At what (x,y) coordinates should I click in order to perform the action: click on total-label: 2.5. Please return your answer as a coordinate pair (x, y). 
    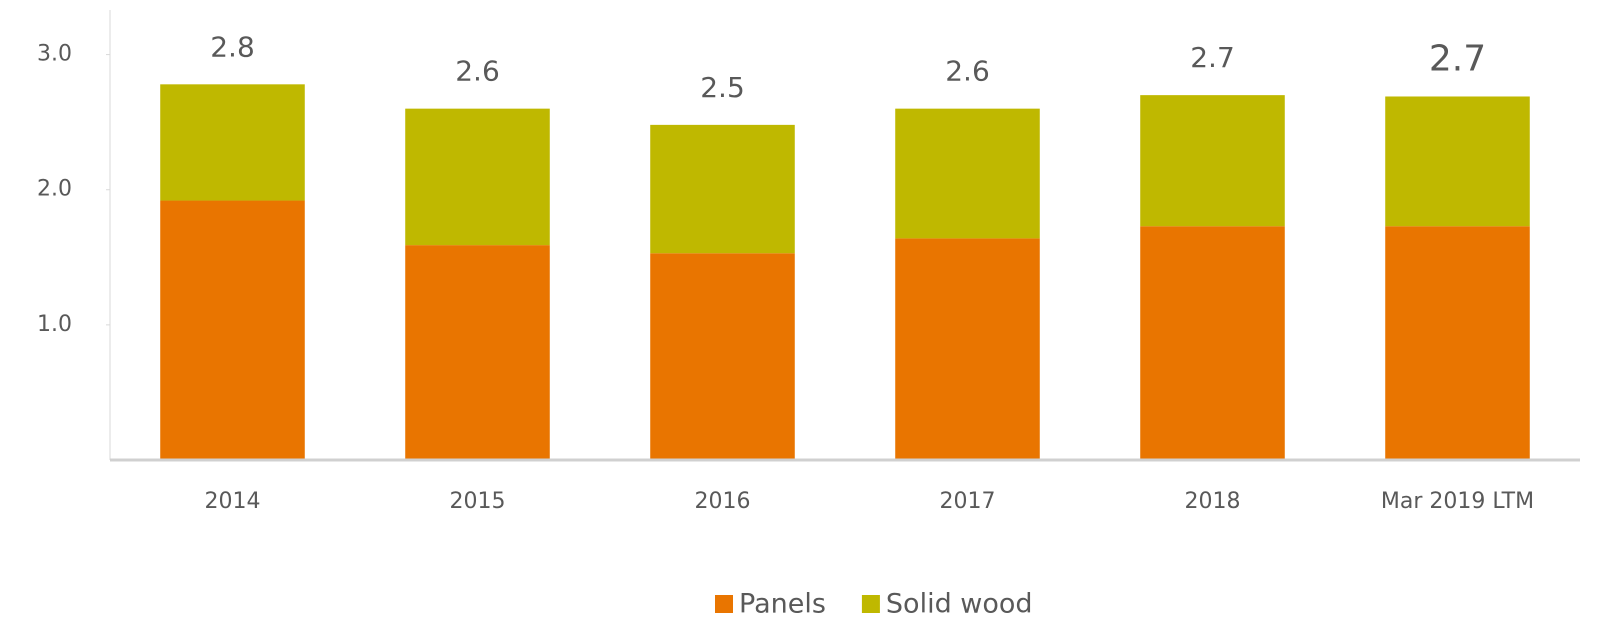
    Looking at the image, I should click on (722, 87).